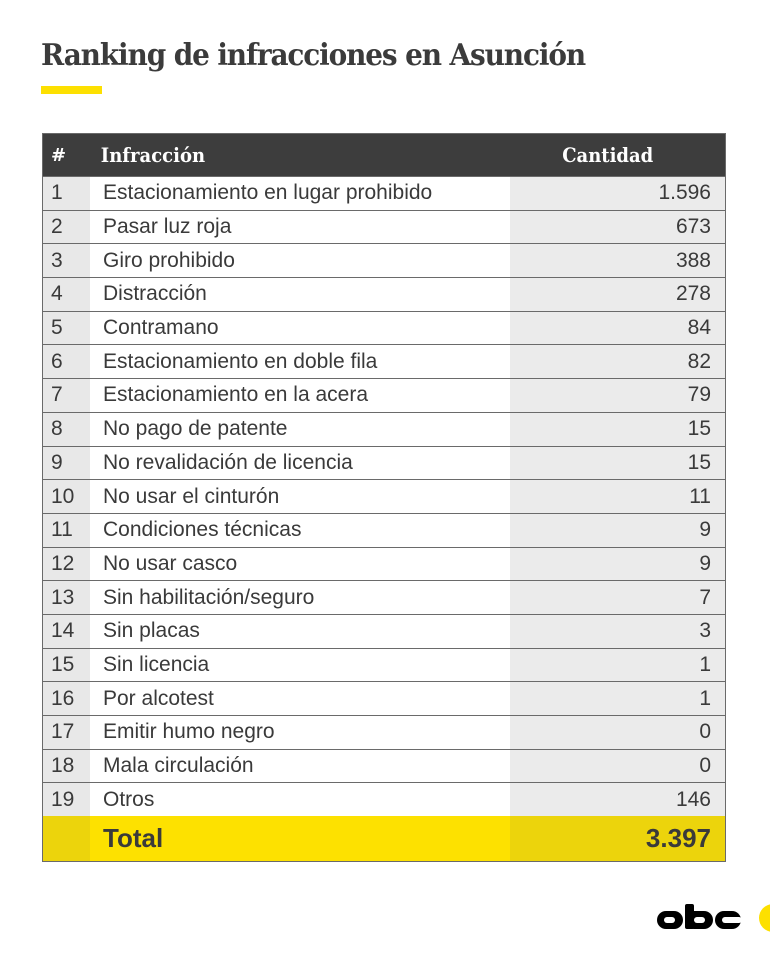 This screenshot has width=770, height=964. I want to click on total-label: Total, so click(300, 839).